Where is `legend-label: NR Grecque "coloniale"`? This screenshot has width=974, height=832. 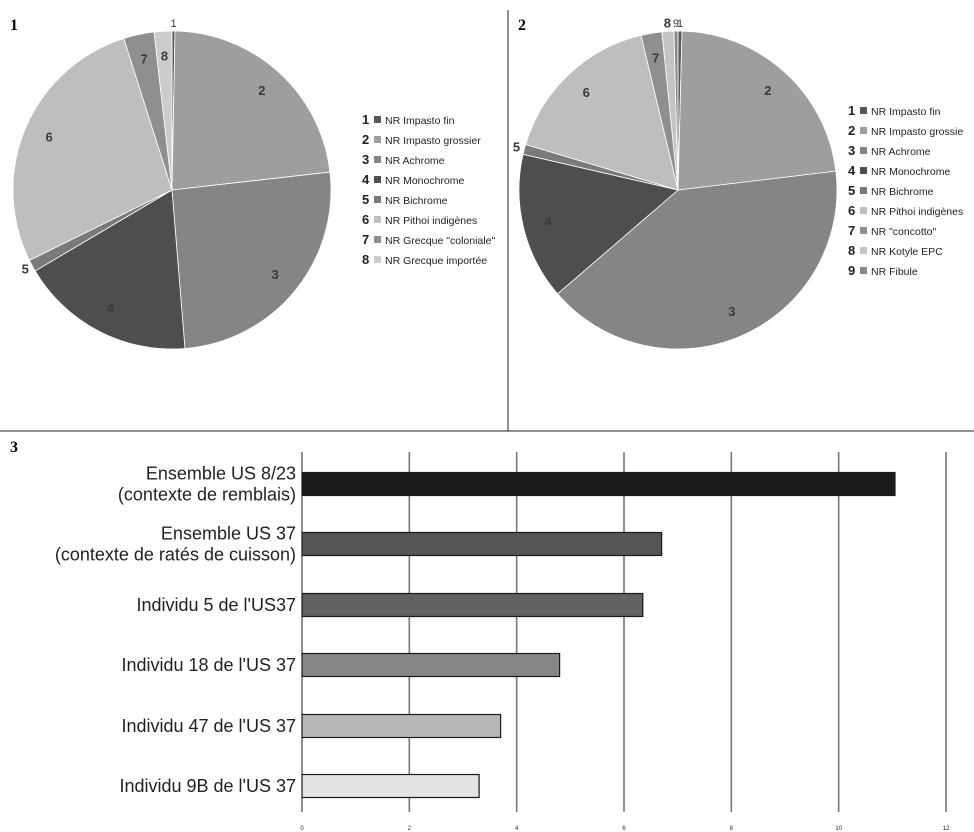
legend-label: NR Grecque "coloniale" is located at coordinates (440, 241).